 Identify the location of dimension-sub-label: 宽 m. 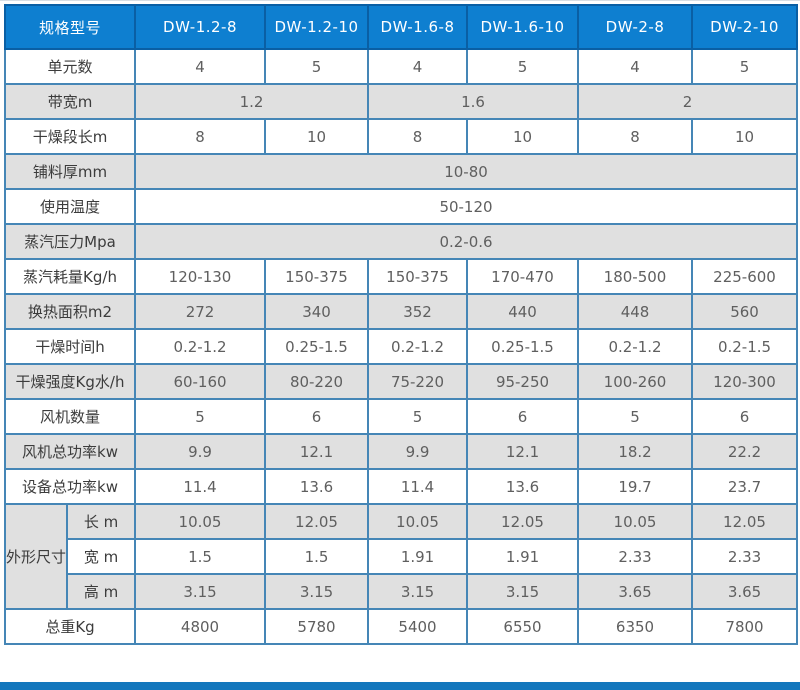
(101, 556).